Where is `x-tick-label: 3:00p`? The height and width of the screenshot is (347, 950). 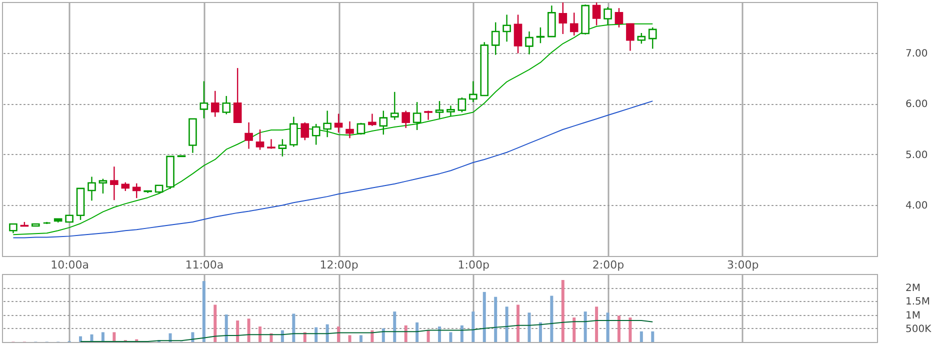 x-tick-label: 3:00p is located at coordinates (743, 265).